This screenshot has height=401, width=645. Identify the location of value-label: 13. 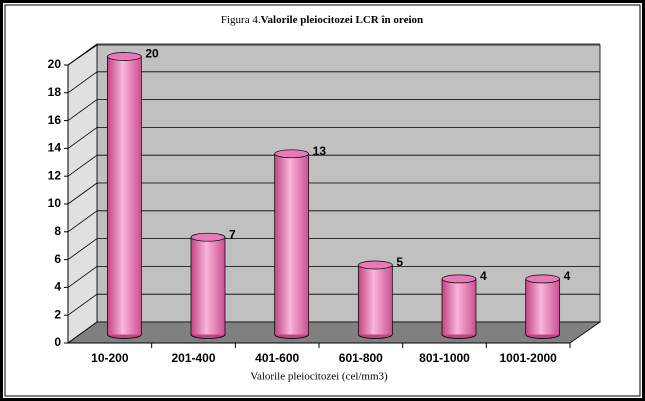
(320, 151).